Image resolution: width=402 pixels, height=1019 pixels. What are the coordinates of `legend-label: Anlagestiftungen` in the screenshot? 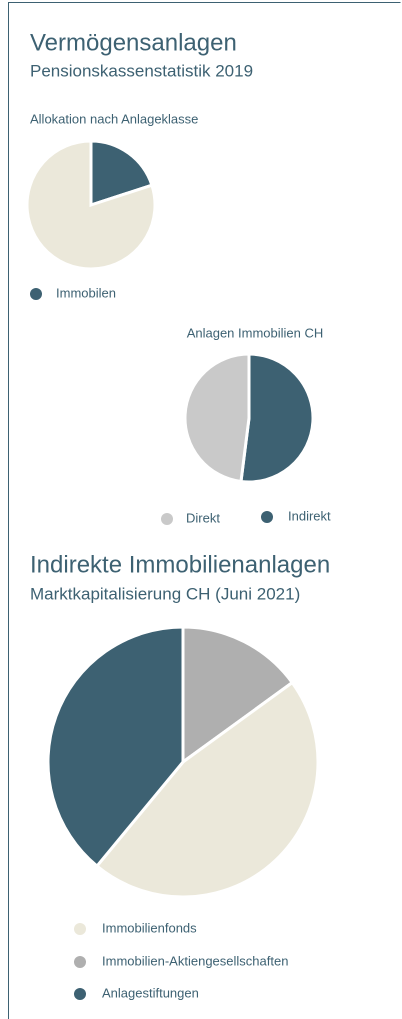 It's located at (150, 992).